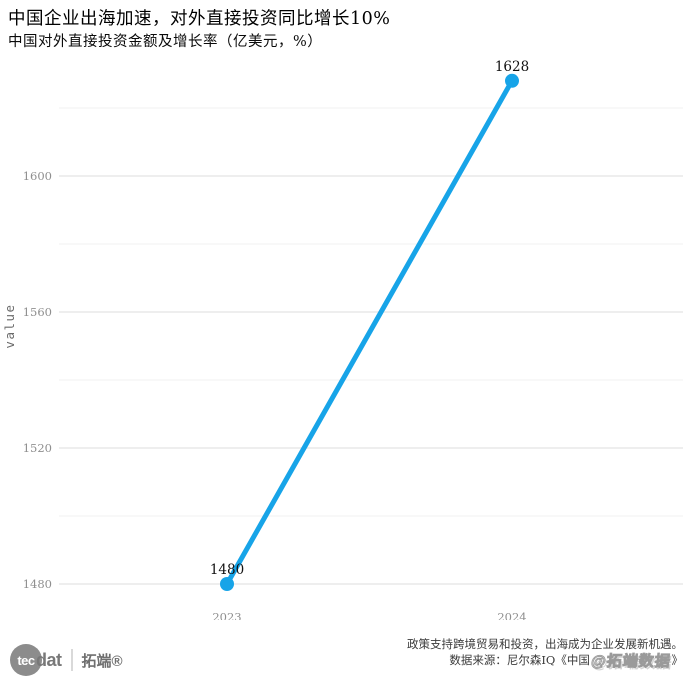 This screenshot has height=680, width=690. I want to click on policy-note: 政策支持跨境贸易和投资，出海成为企业发展新机遇。, so click(545, 644).